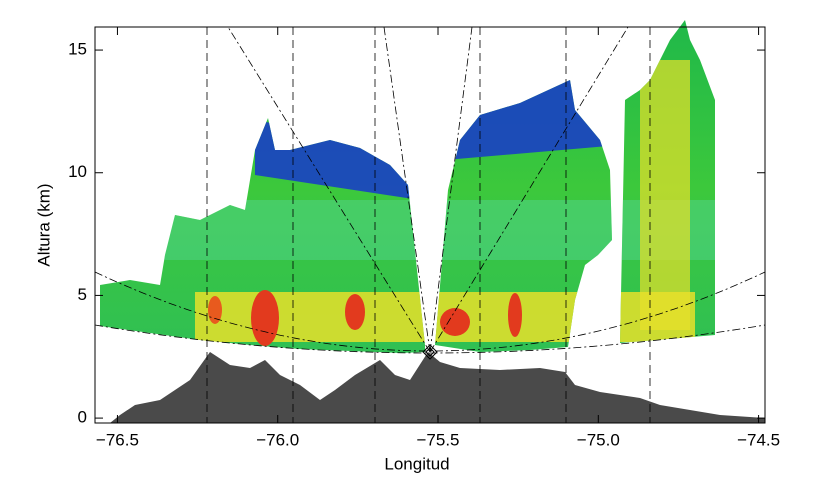 The width and height of the screenshot is (840, 490). Describe the element at coordinates (117, 439) in the screenshot. I see `x-tick-label: −76.5` at that location.